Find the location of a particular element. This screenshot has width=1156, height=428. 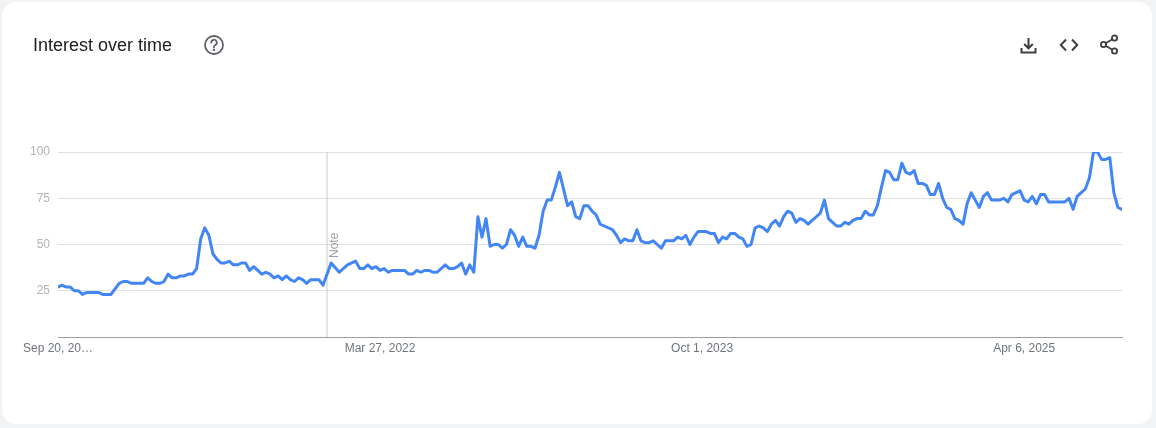

x-tick-label: Mar 27, 2022 is located at coordinates (380, 347).